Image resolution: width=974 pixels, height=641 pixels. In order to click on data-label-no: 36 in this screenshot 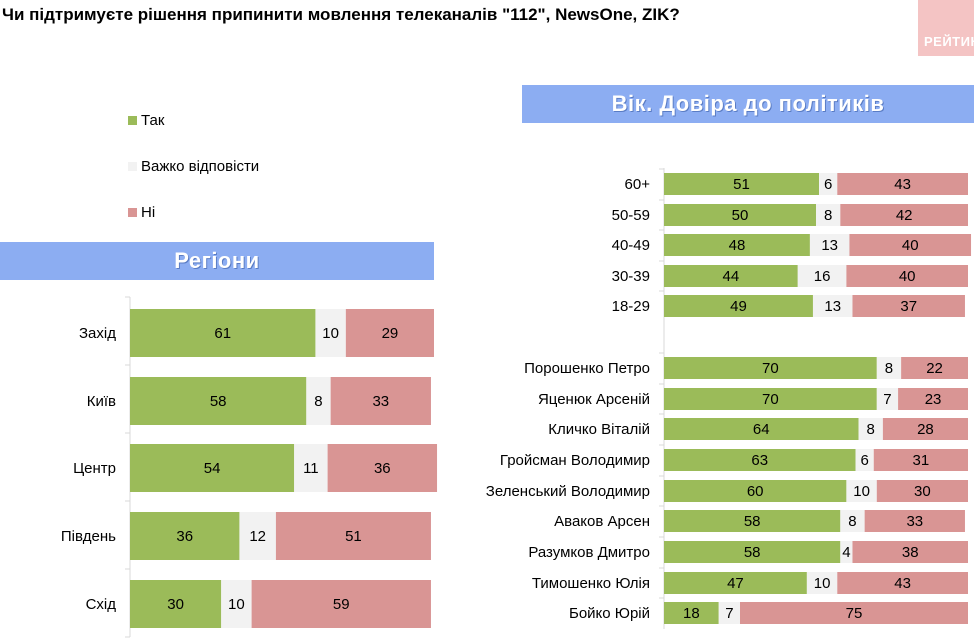, I will do `click(382, 468)`.